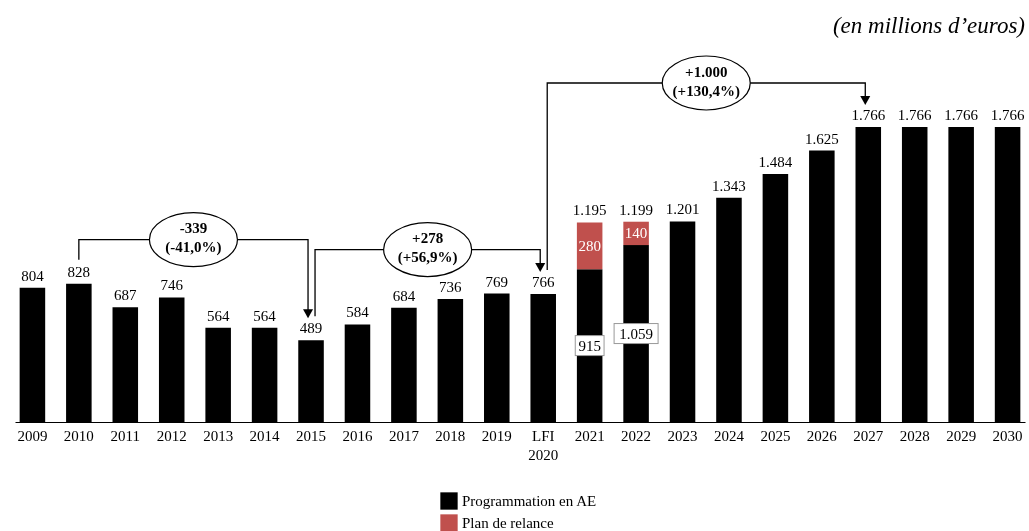 The image size is (1029, 531). Describe the element at coordinates (729, 185) in the screenshot. I see `data-label: 1.343` at that location.